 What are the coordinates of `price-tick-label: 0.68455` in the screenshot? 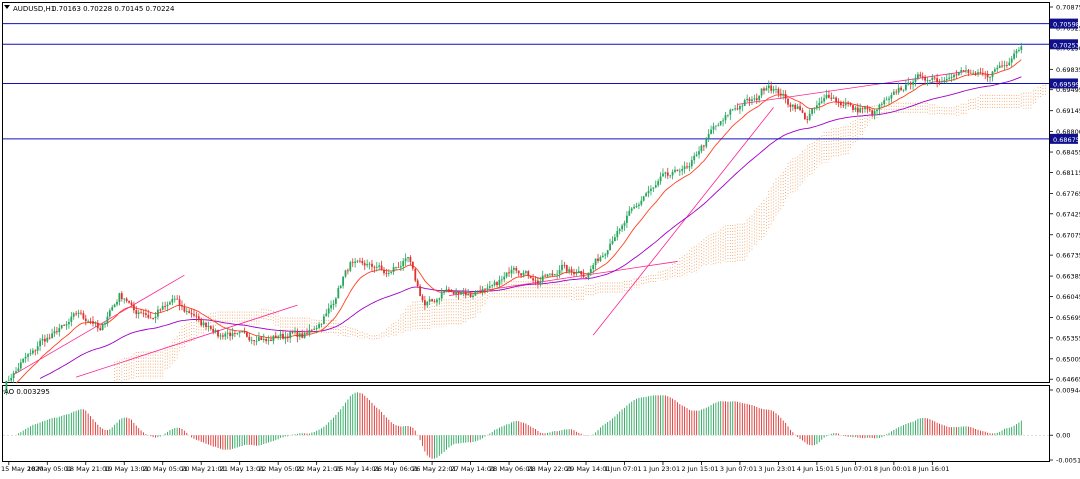 It's located at (1068, 153).